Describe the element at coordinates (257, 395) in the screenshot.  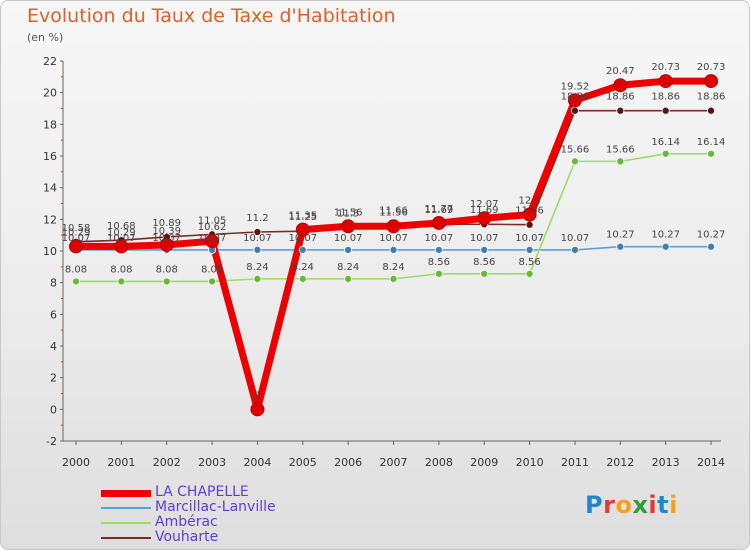
I see `data-label: 0` at that location.